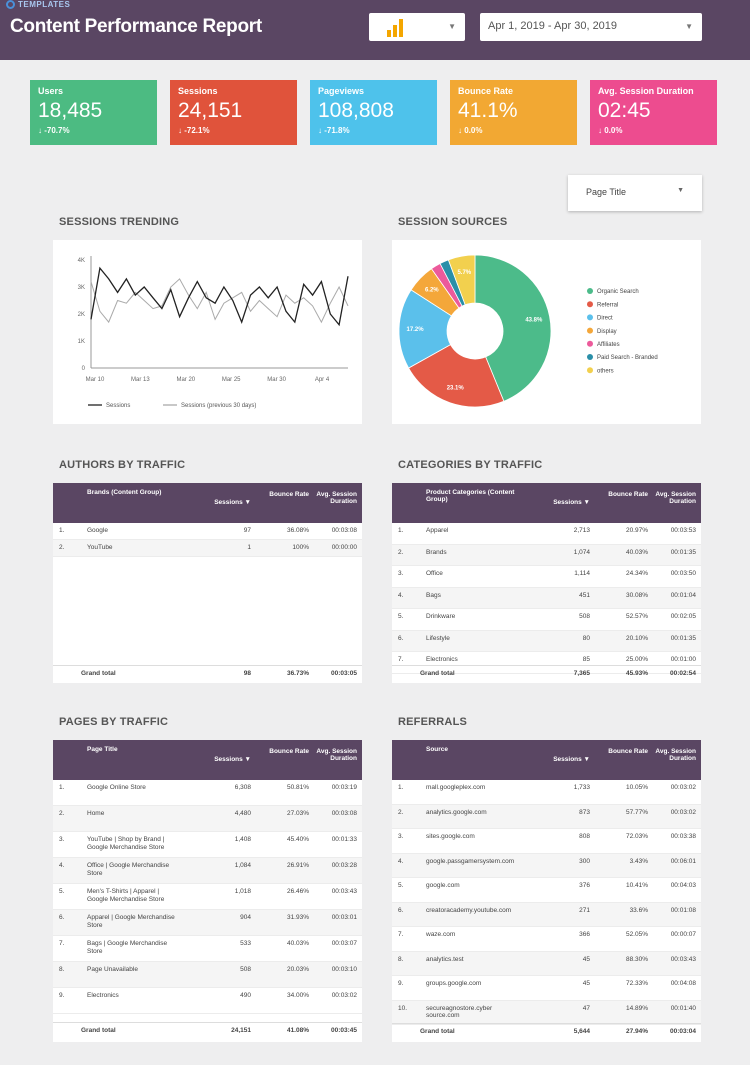 Image resolution: width=750 pixels, height=1065 pixels. I want to click on table-grand-total: Grand total 98 36.73% 00:03:05, so click(207, 674).